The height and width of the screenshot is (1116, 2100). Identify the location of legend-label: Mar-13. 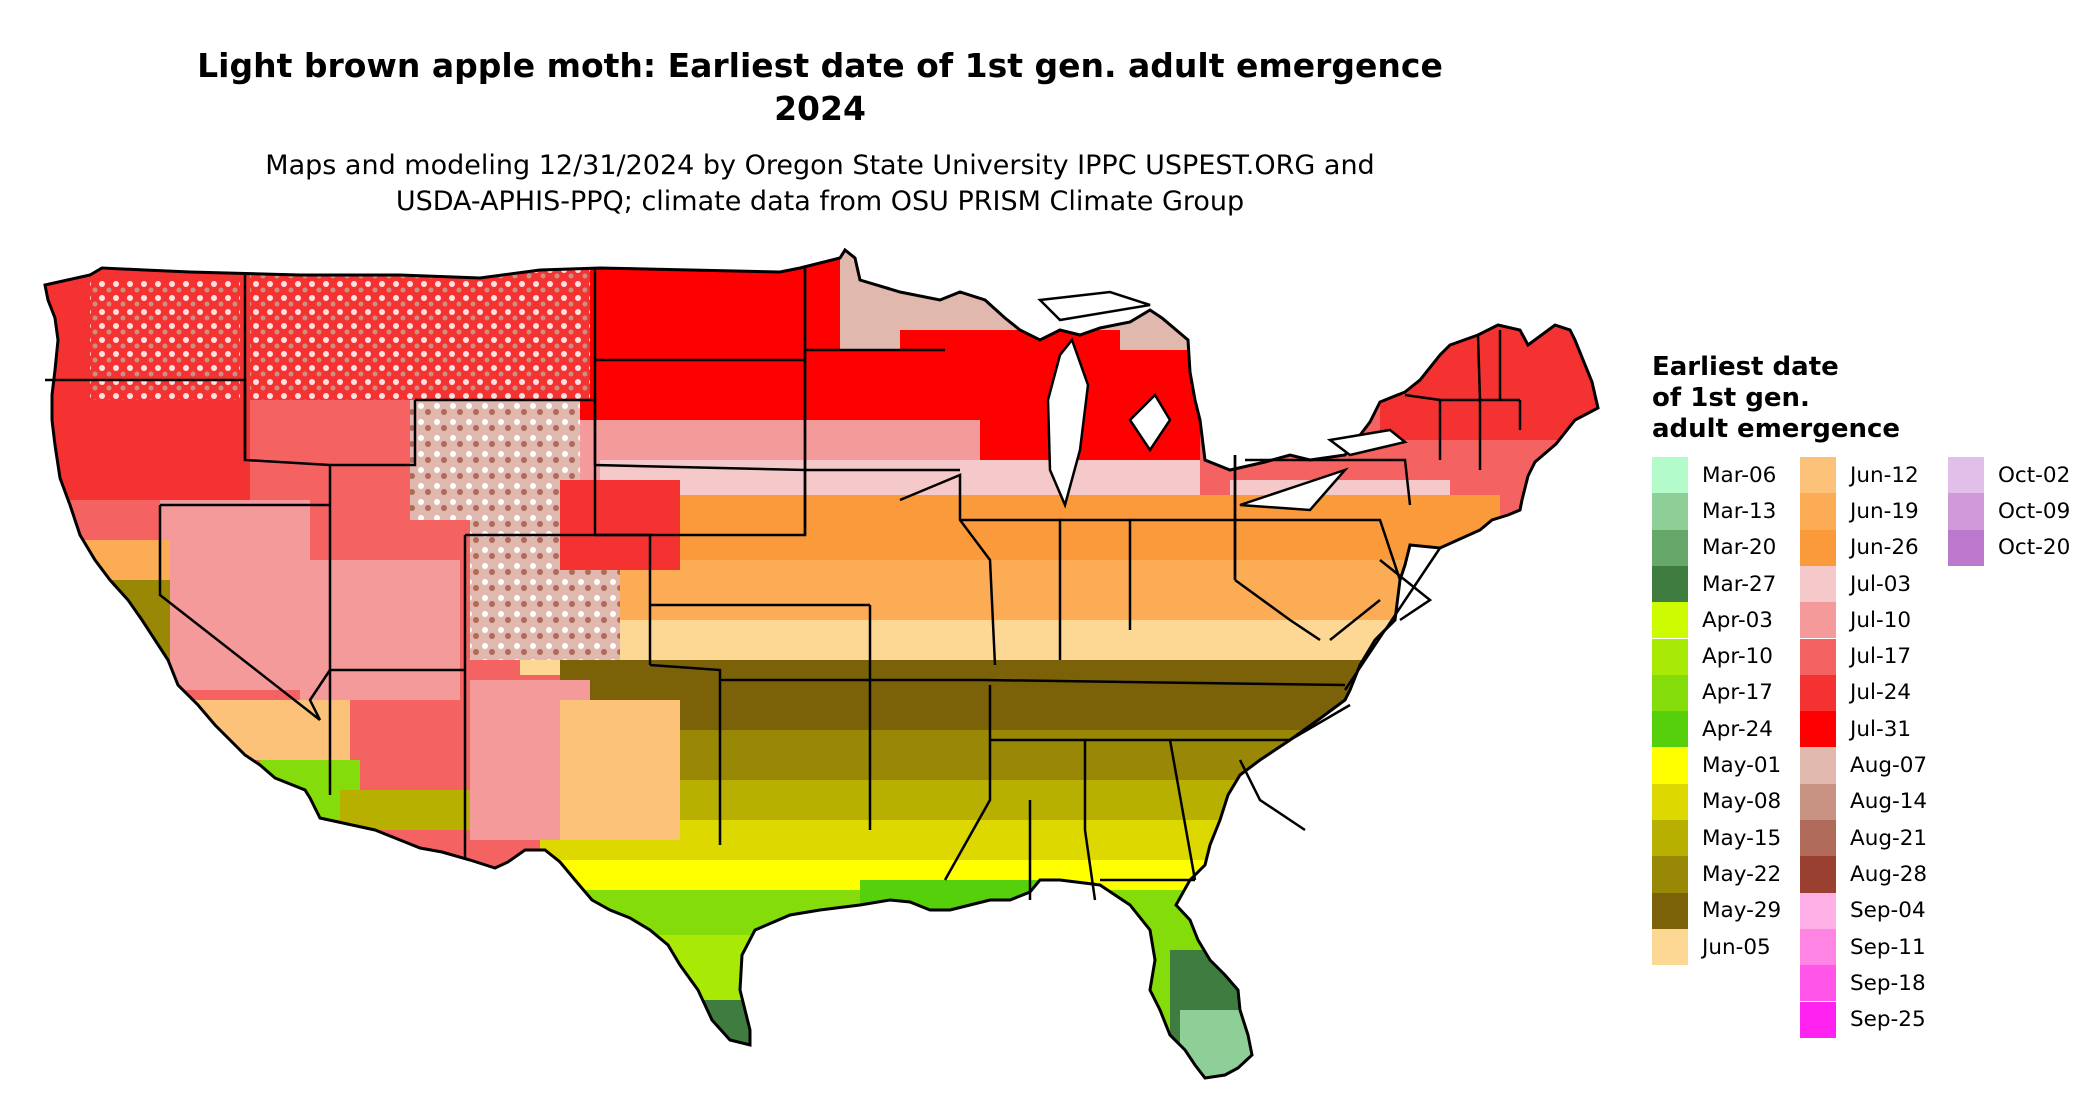
(1739, 511).